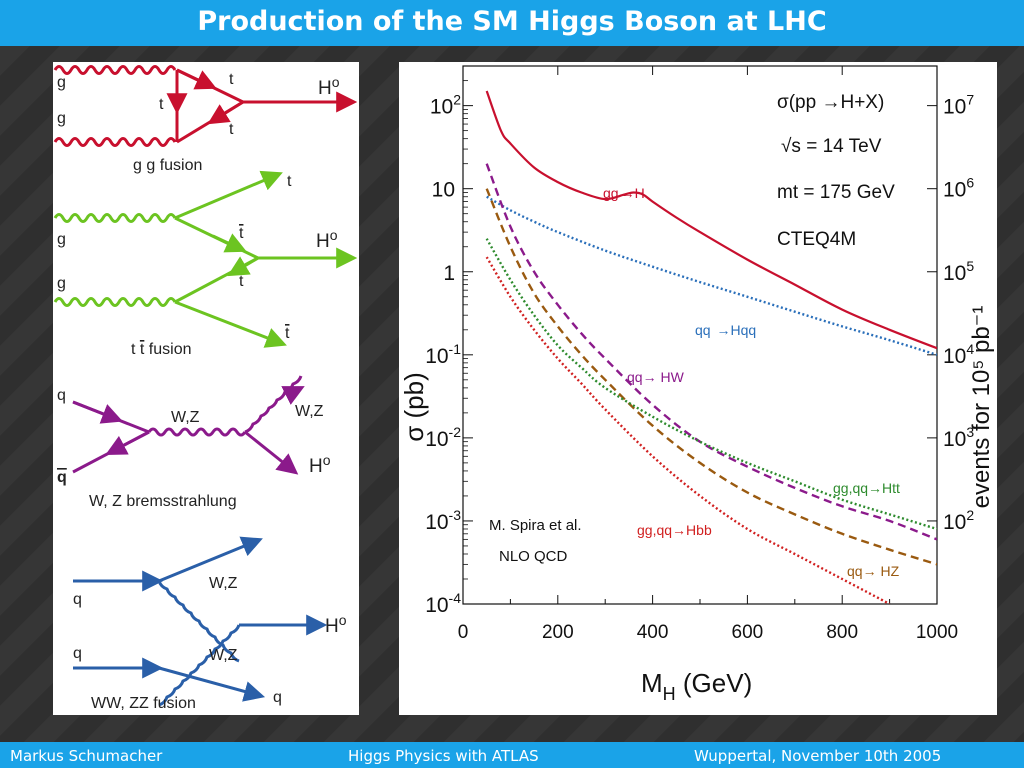  I want to click on y2-tick-exp: 4, so click(970, 349).